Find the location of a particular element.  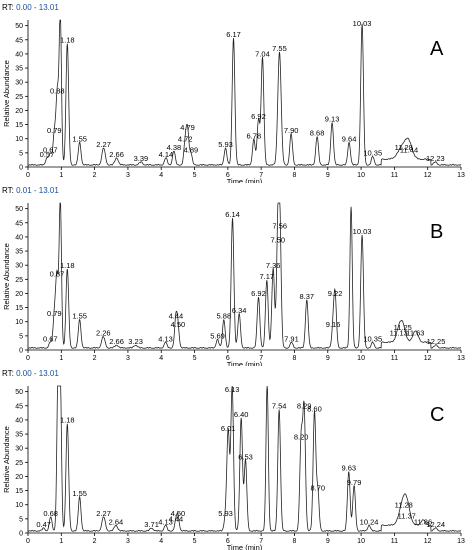

rt-header-b: RT: 0.01 - 13.01 is located at coordinates (30, 190).